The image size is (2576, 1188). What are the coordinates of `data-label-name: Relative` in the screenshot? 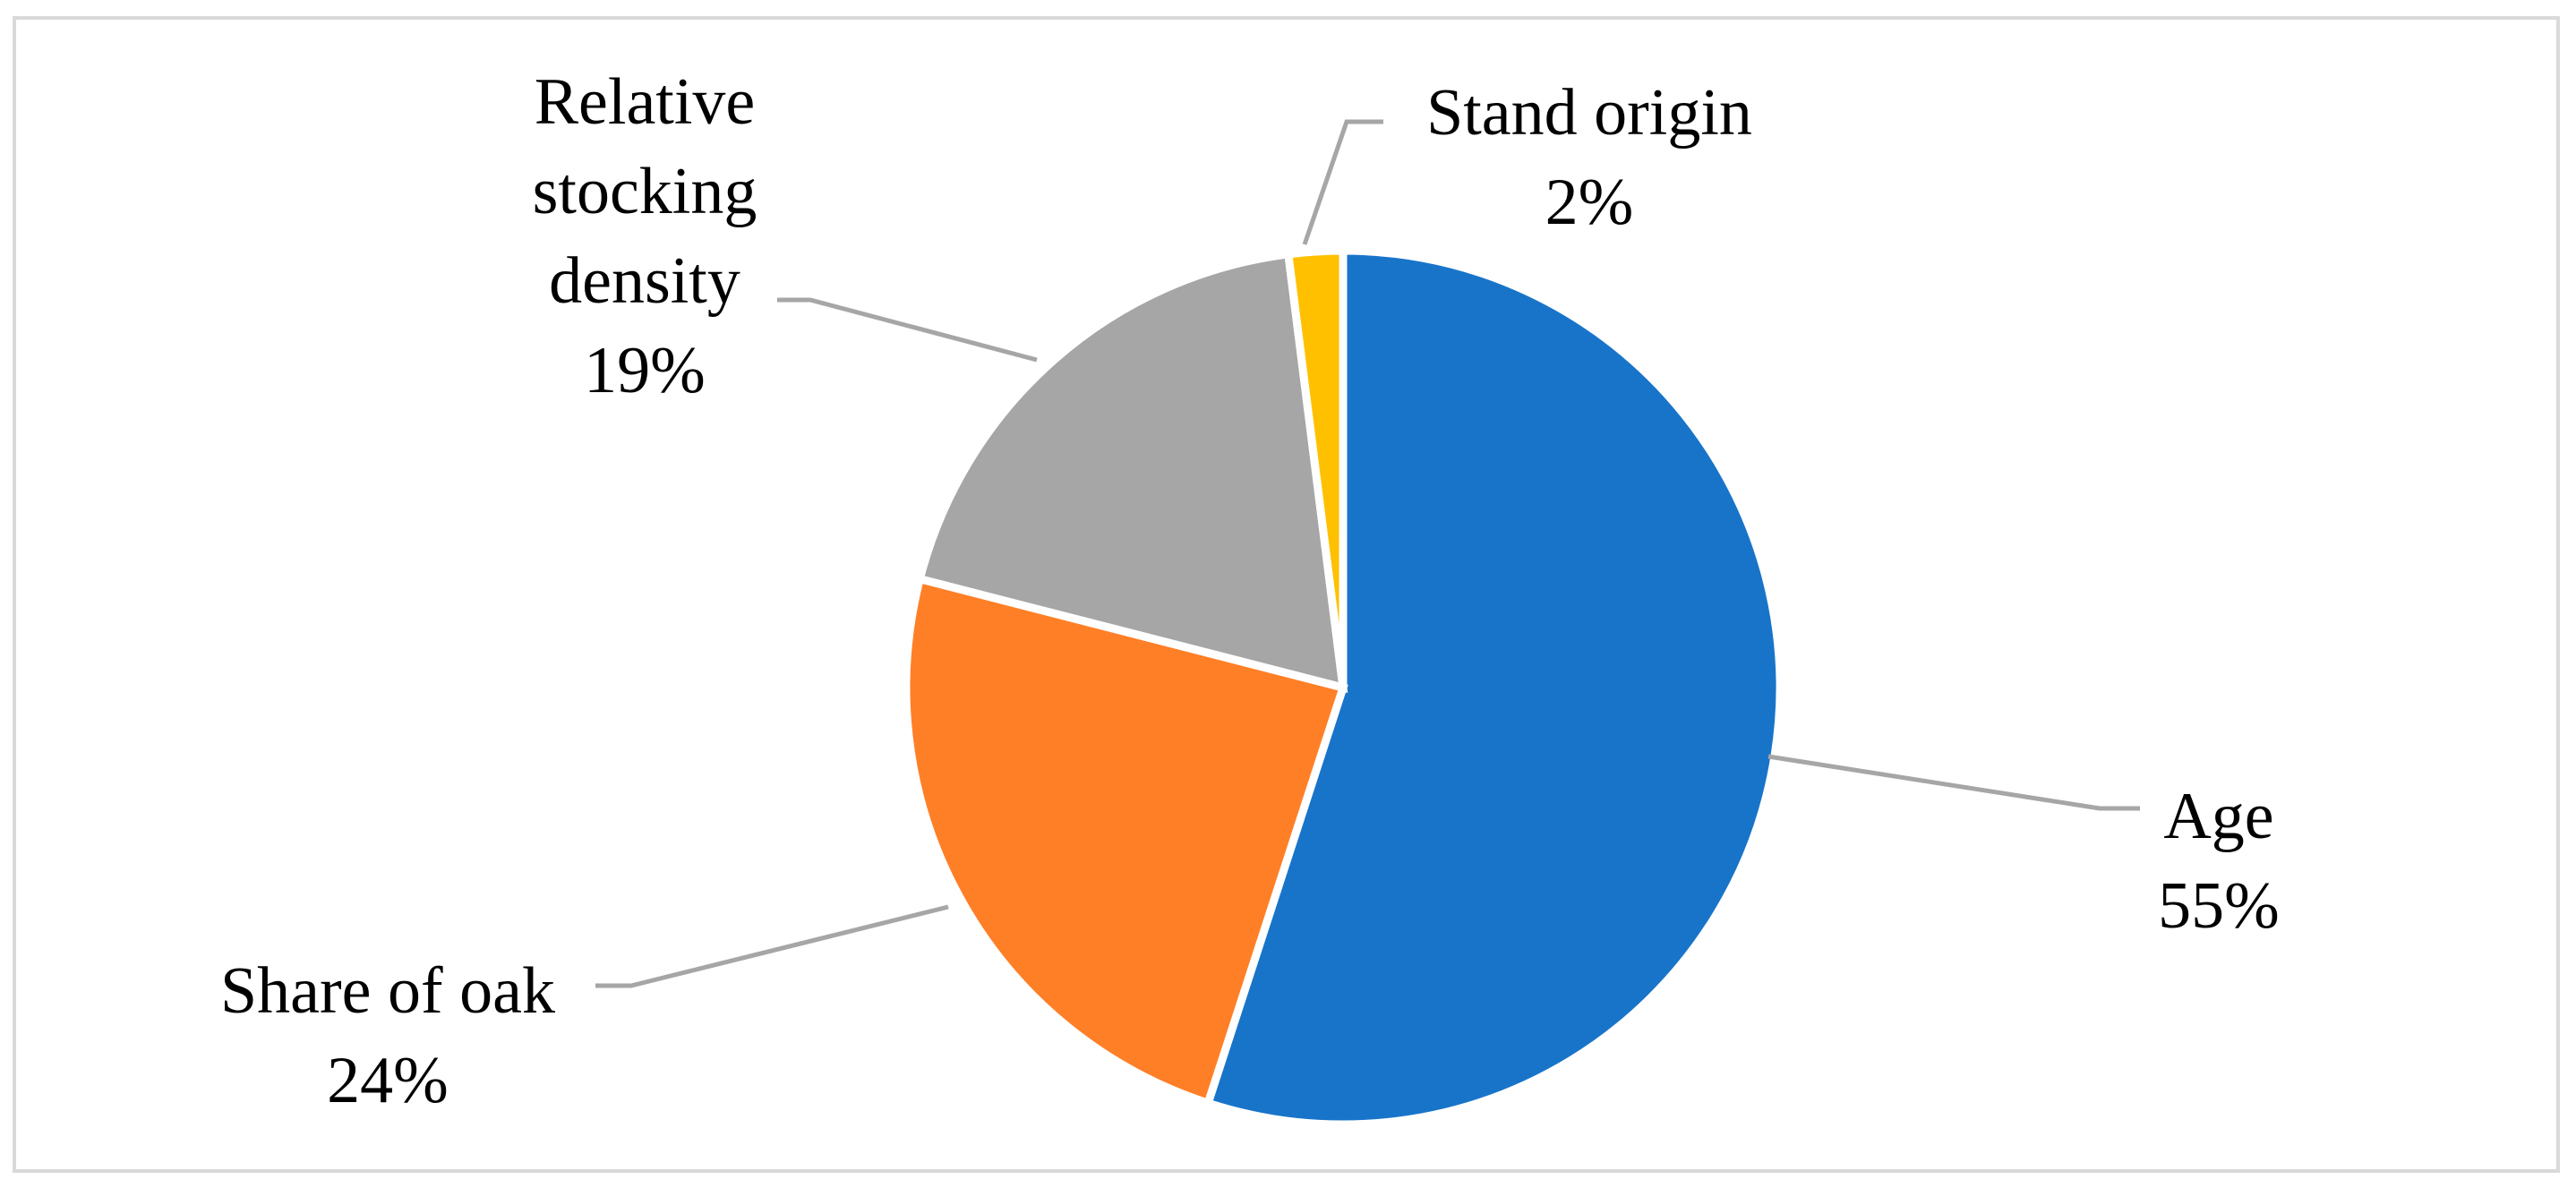 It's located at (646, 102).